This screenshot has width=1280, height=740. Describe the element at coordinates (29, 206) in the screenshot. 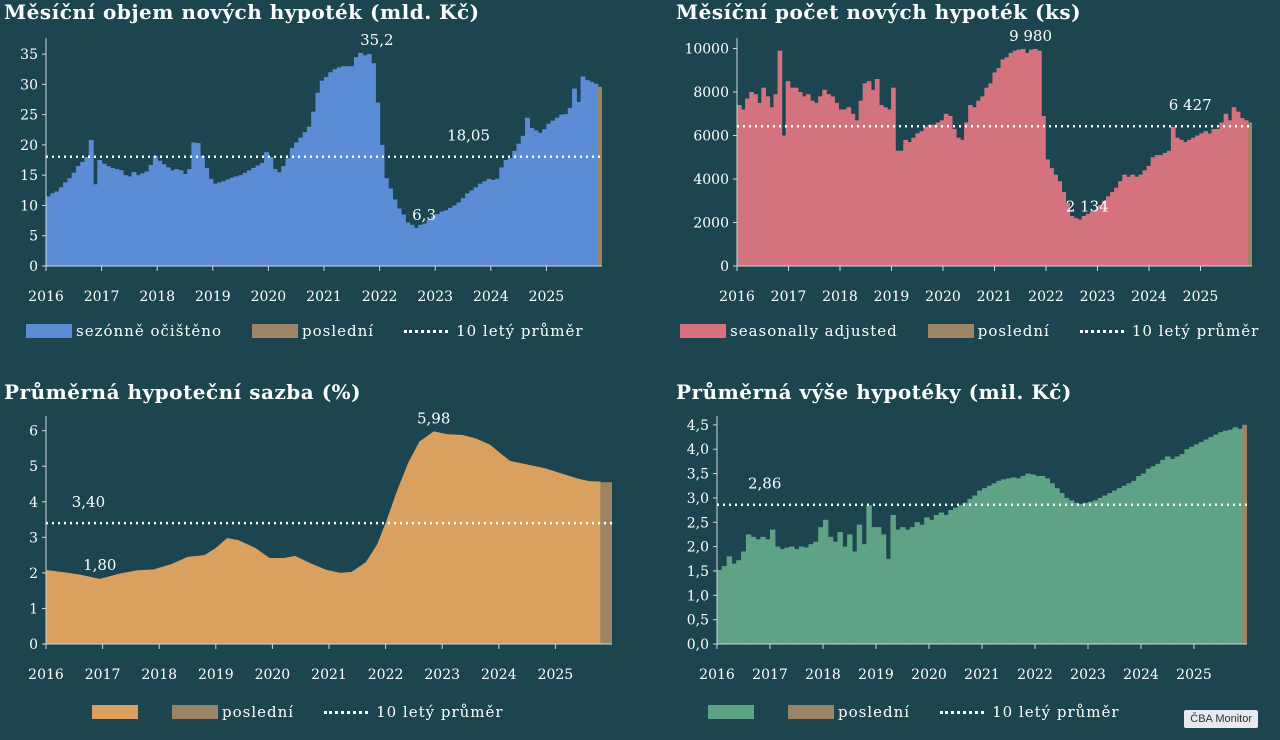

I see `y-tick-label: 10` at that location.